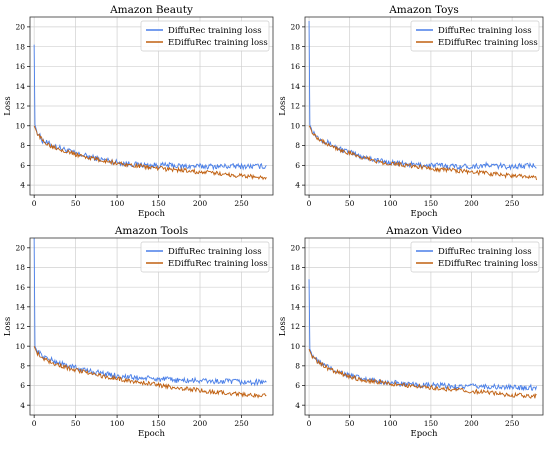  Describe the element at coordinates (151, 231) in the screenshot. I see `chart-title: Amazon Tools` at that location.